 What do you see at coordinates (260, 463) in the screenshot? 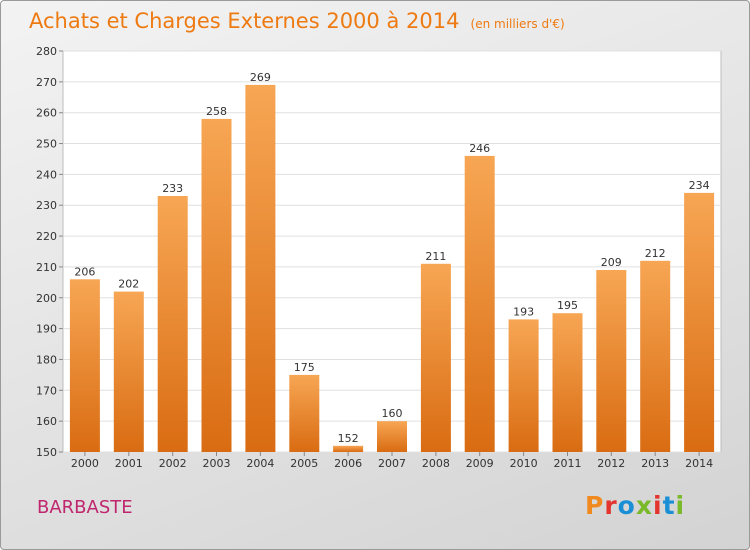
I see `x-tick-label-2004: 2004` at bounding box center [260, 463].